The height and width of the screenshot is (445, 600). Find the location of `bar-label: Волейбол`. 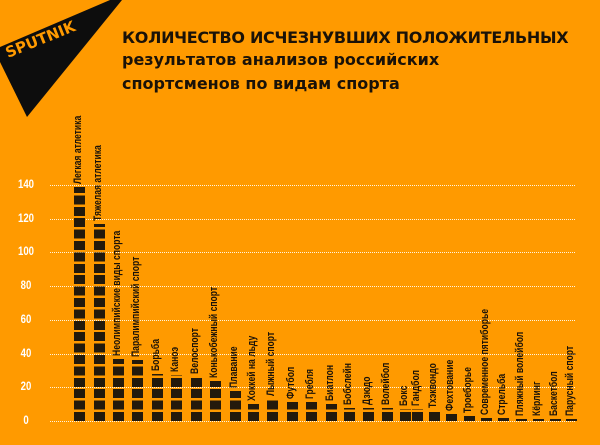

bar-label: Волейбол is located at coordinates (386, 377).